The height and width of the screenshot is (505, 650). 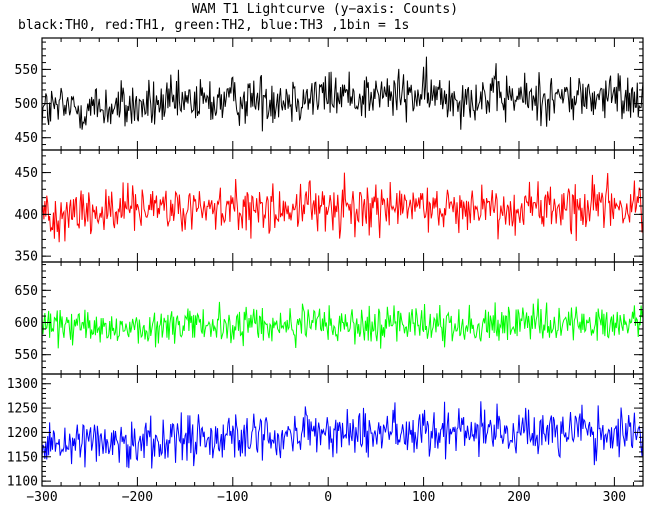 What do you see at coordinates (22, 409) in the screenshot?
I see `y-tick-label: 1250` at bounding box center [22, 409].